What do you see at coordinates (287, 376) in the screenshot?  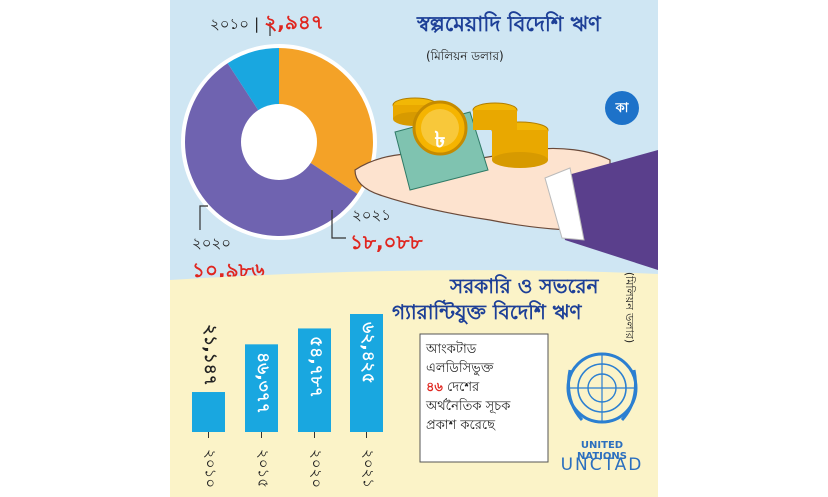 I see `bar-chart` at bounding box center [287, 376].